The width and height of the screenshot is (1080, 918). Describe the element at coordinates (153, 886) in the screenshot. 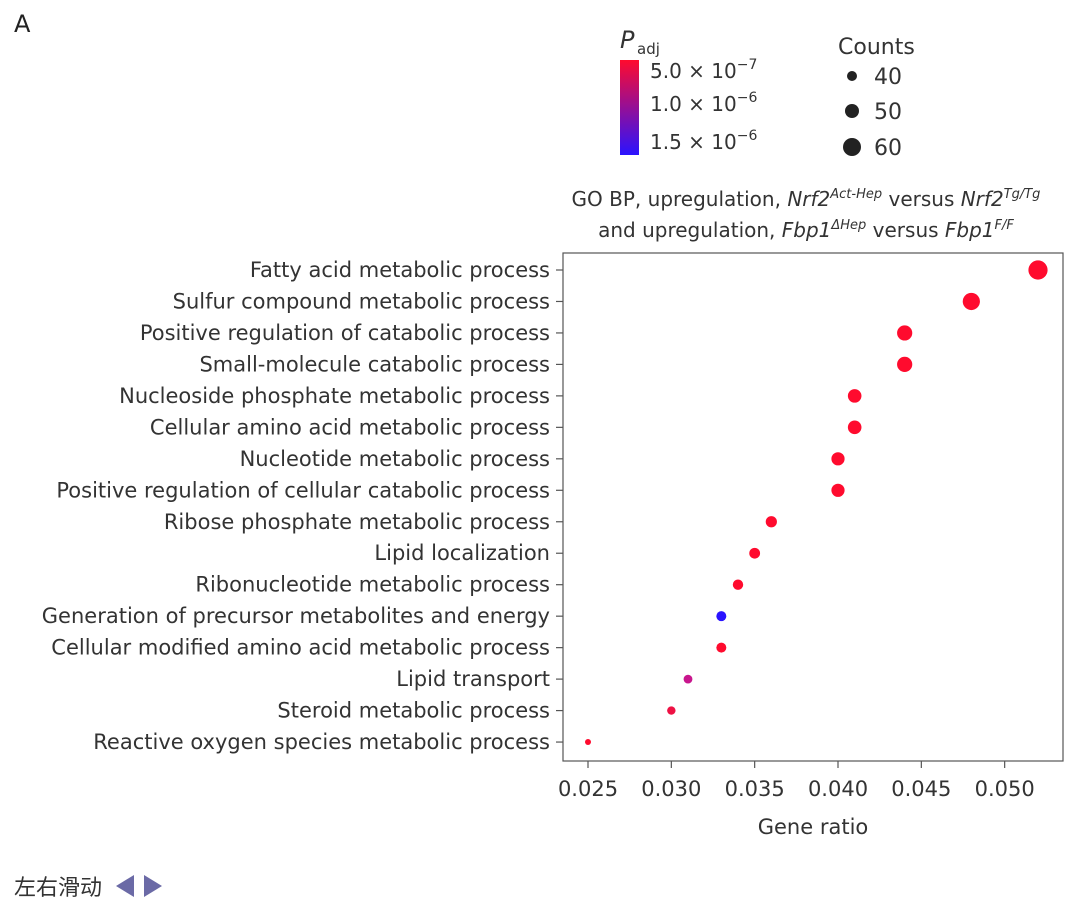

I see `arrow-right-icon` at that location.